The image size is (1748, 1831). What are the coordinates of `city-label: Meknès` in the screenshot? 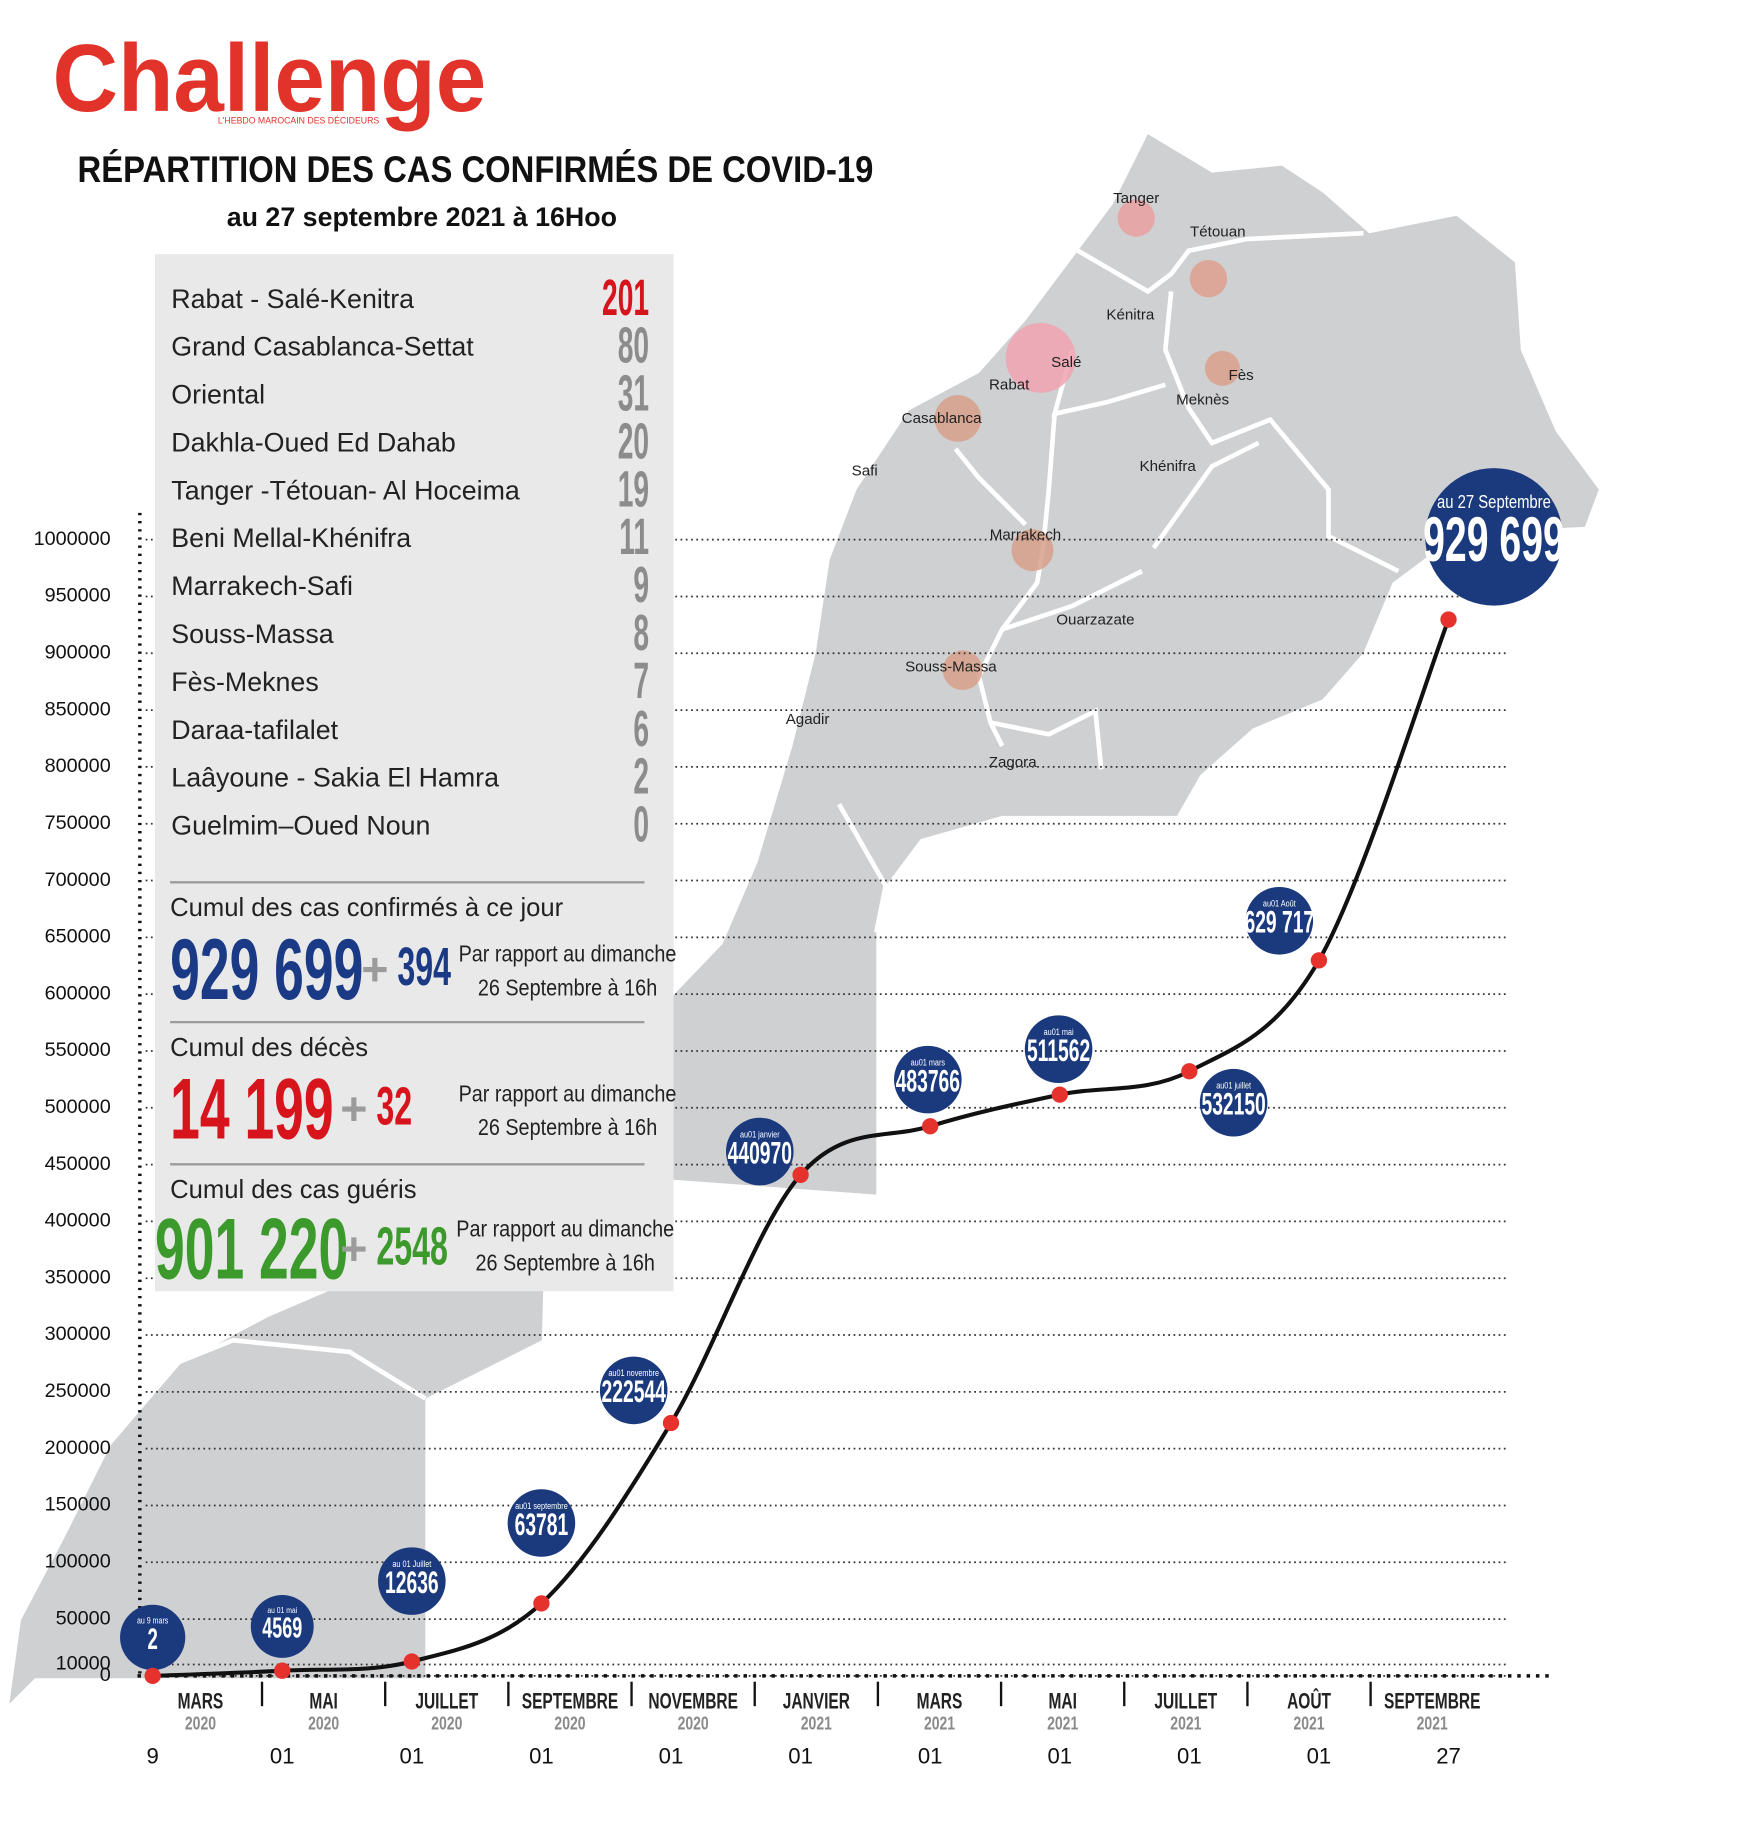 It's located at (1202, 400).